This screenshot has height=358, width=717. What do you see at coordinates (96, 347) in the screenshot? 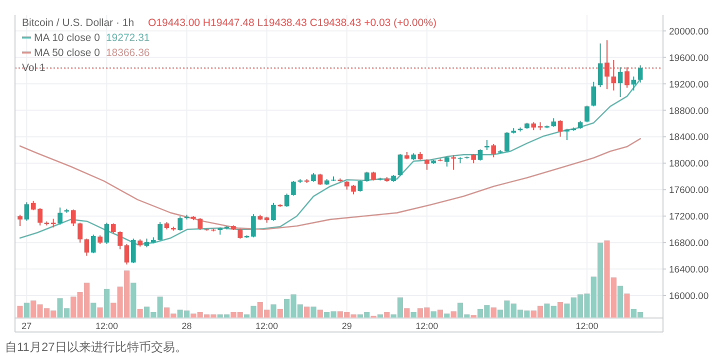
I see `text: 自11月27日以来进行比特币交易。` at bounding box center [96, 347].